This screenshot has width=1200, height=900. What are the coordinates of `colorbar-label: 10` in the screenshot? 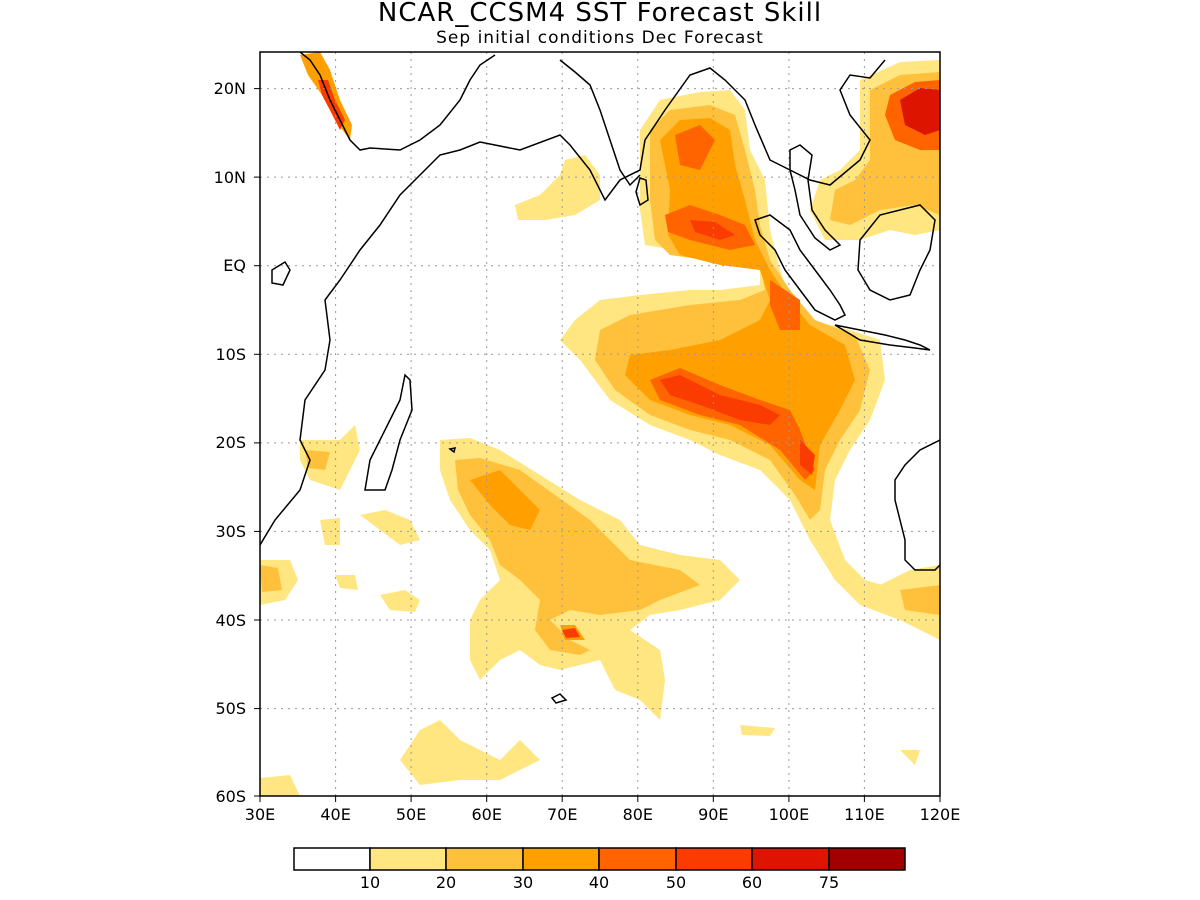 It's located at (370, 882).